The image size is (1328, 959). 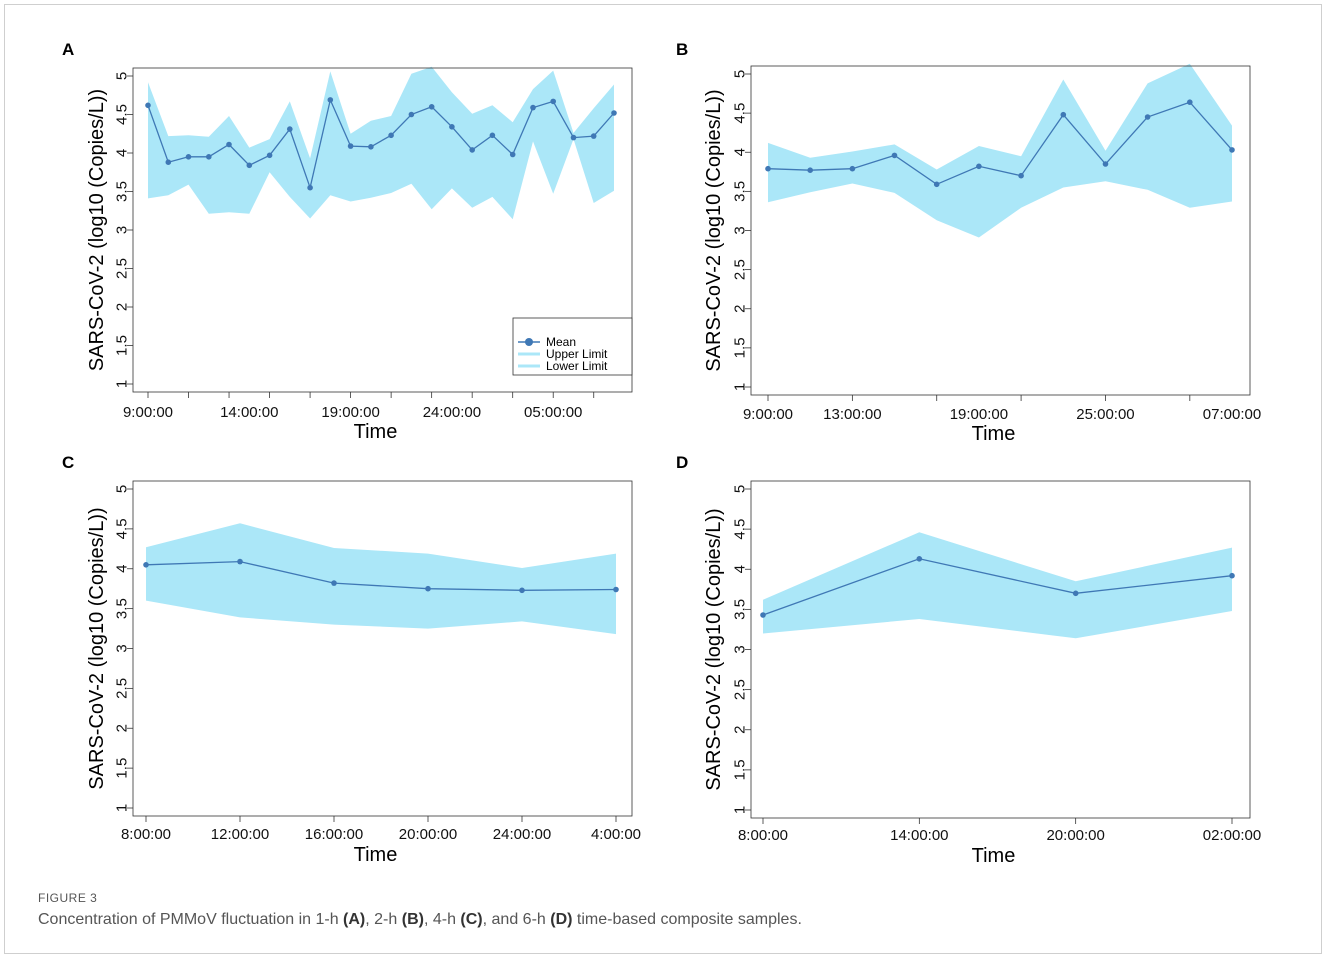 I want to click on y-tick-label: 2, so click(x=122, y=307).